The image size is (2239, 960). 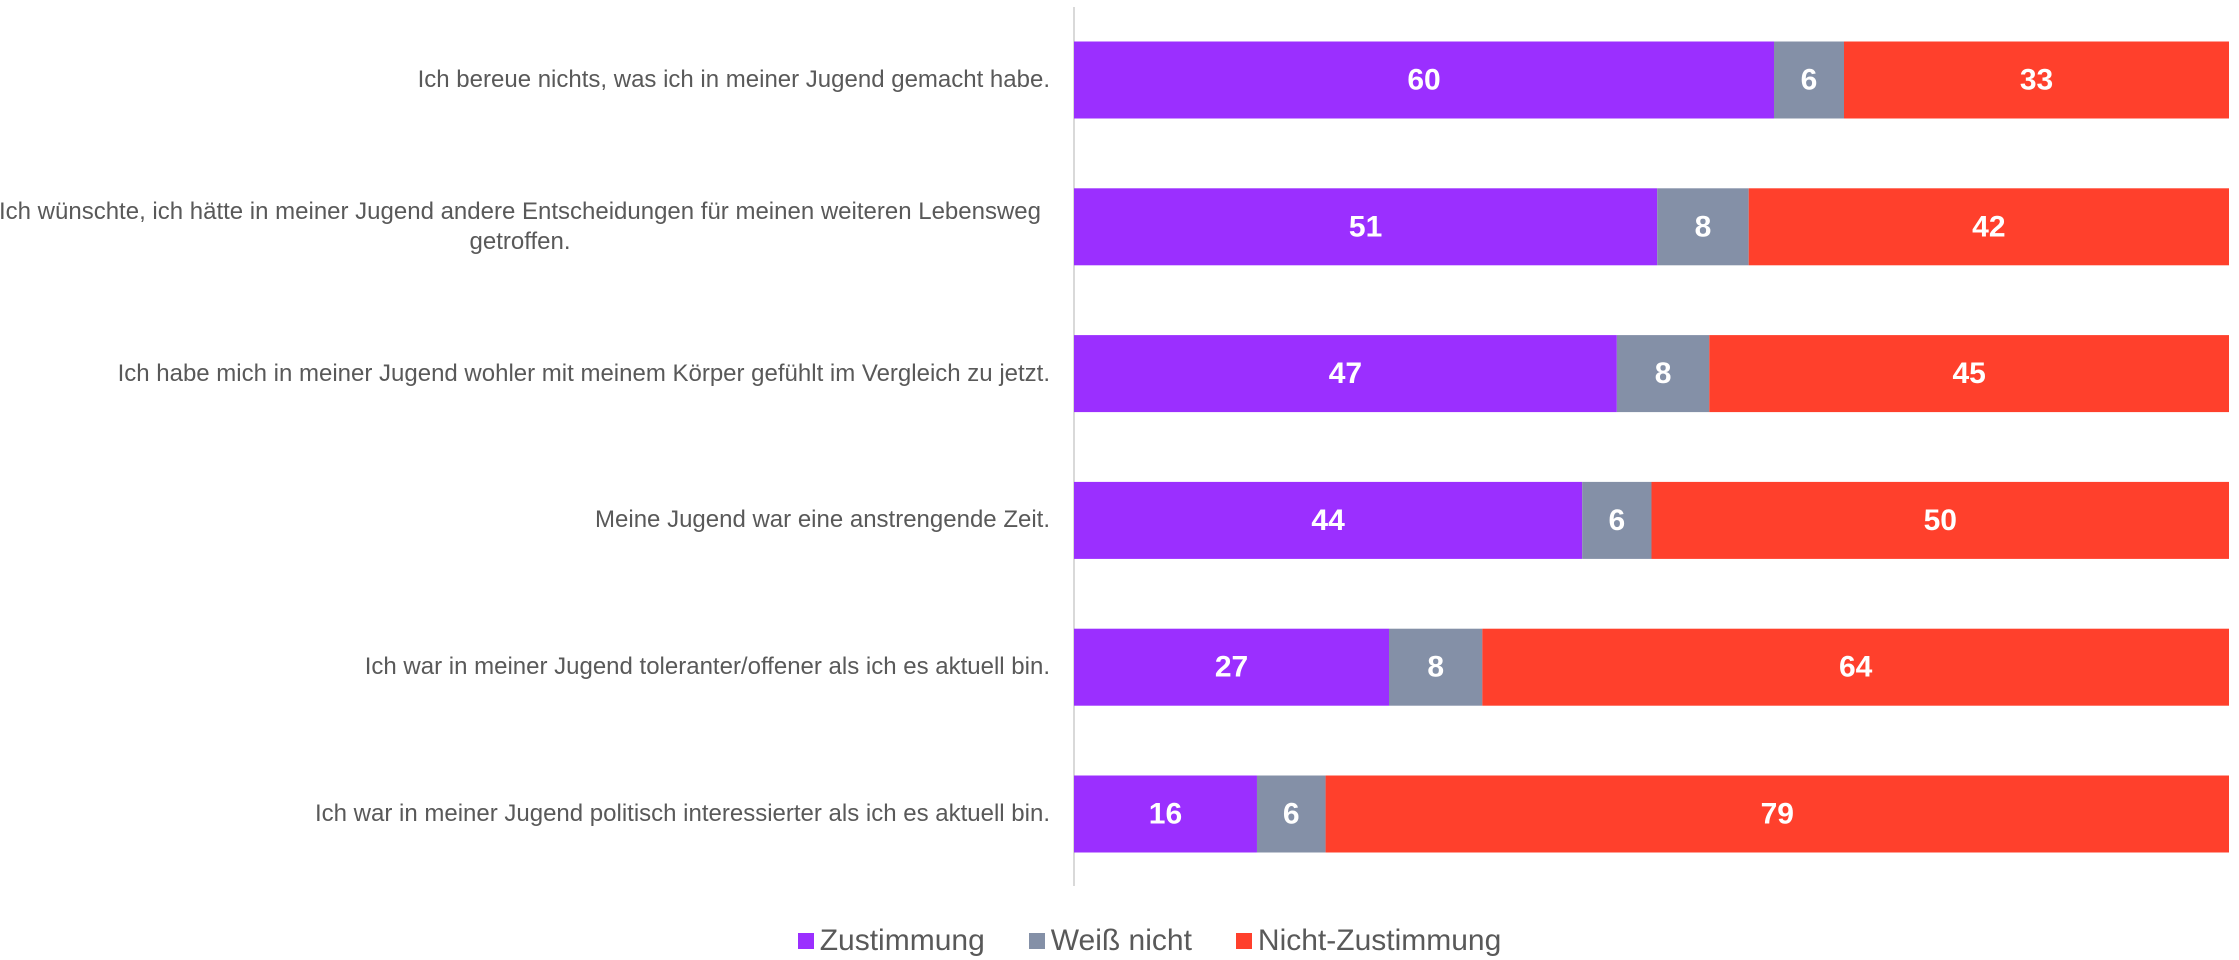 I want to click on value-label: 42, so click(x=1988, y=226).